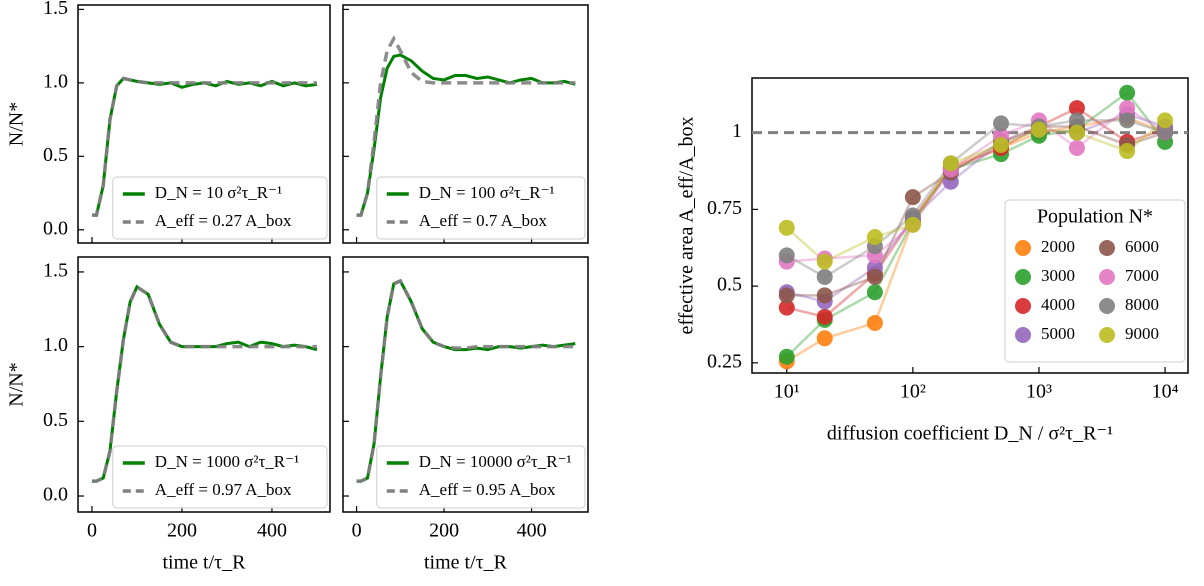  Describe the element at coordinates (223, 489) in the screenshot. I see `legend-label: A_eff = 0.97 A_box` at that location.